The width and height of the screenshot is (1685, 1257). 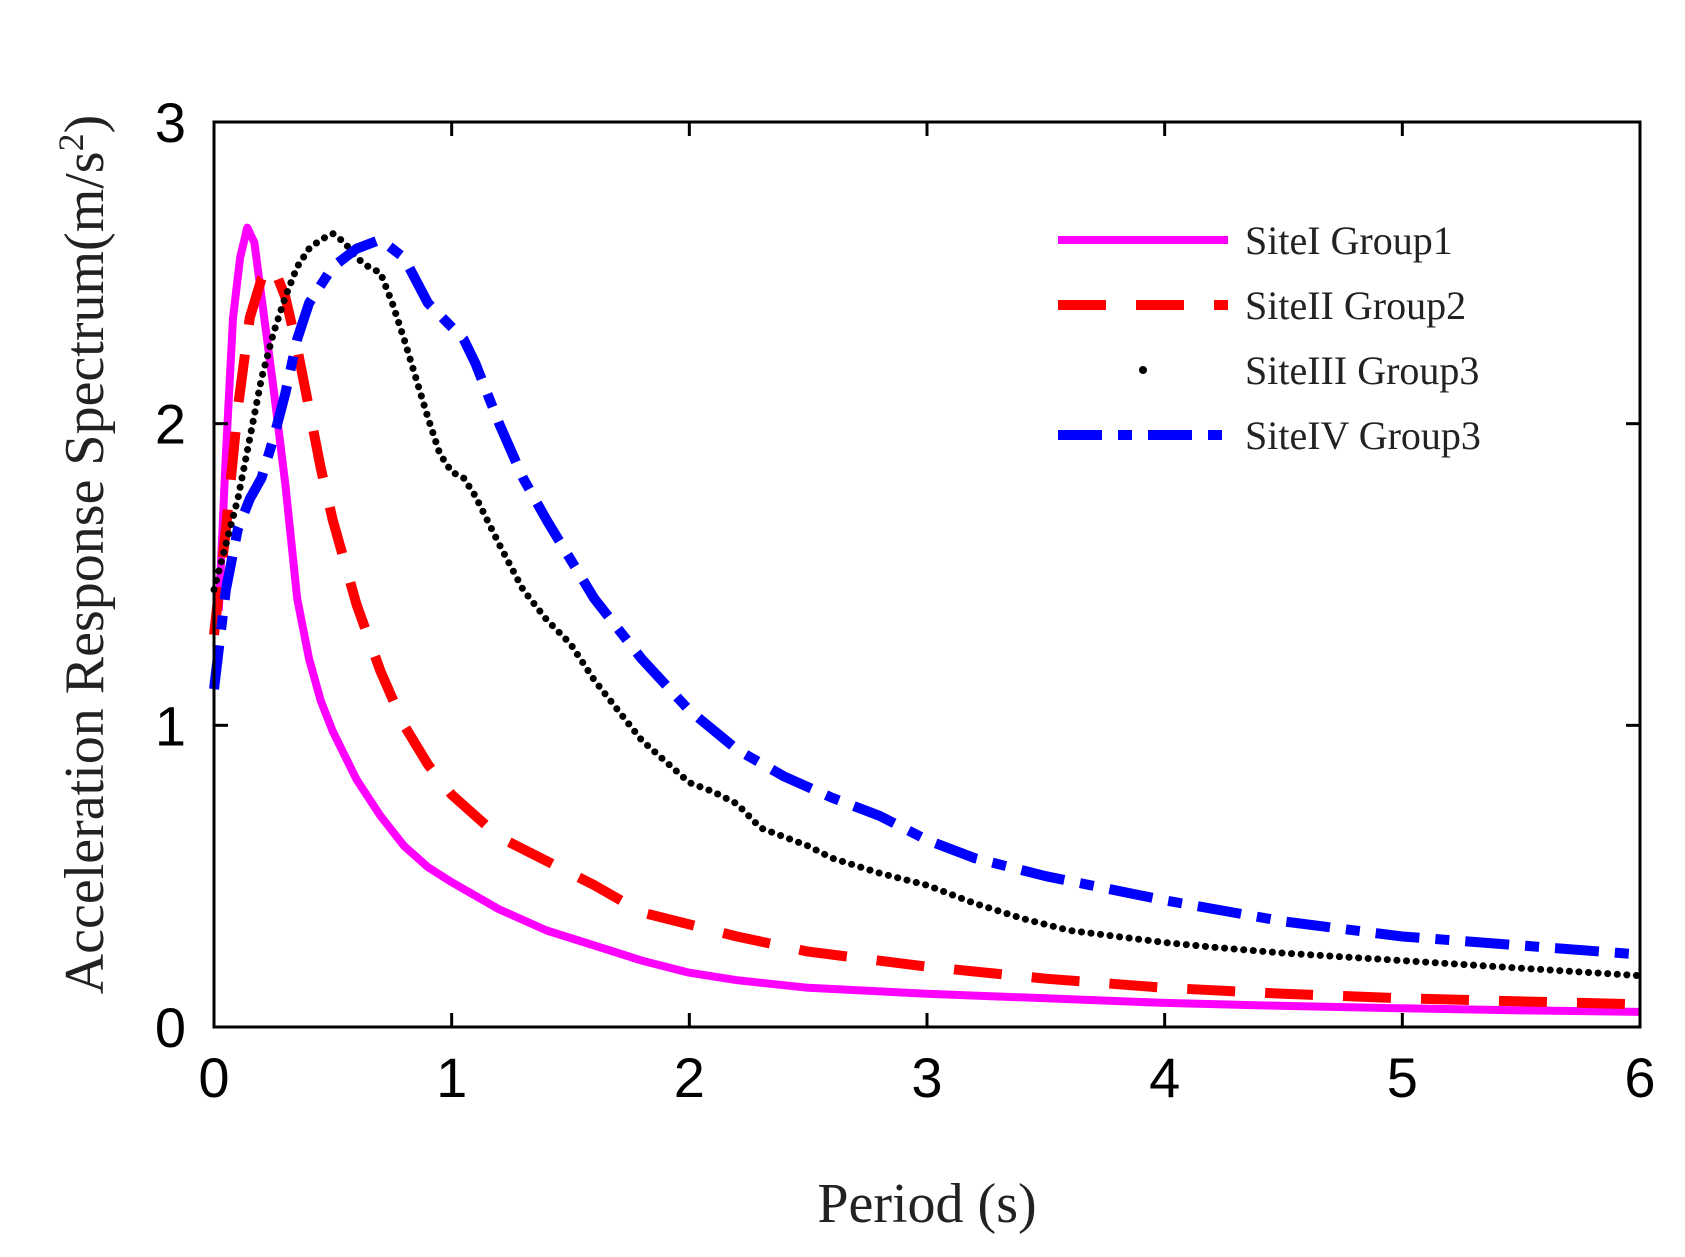 I want to click on y-axis-label-superscript: 2, so click(x=71, y=142).